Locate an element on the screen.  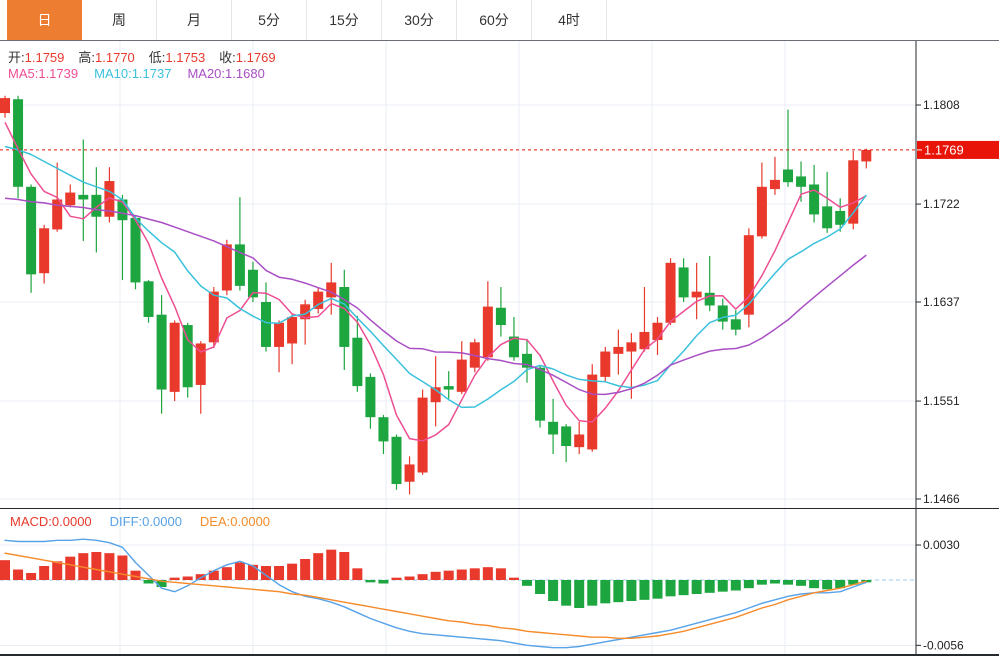
svg-text: 1.1551 is located at coordinates (941, 401).